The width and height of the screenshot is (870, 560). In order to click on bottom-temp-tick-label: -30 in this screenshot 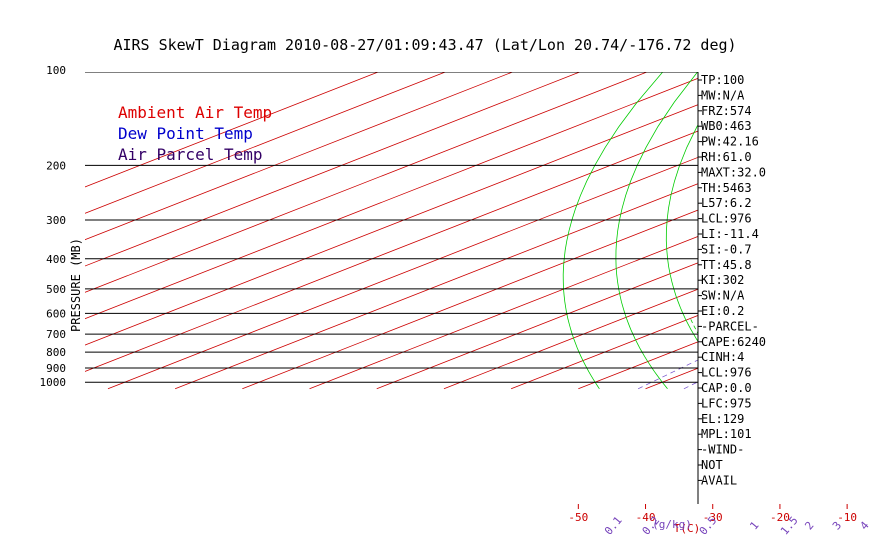, I will do `click(713, 517)`.